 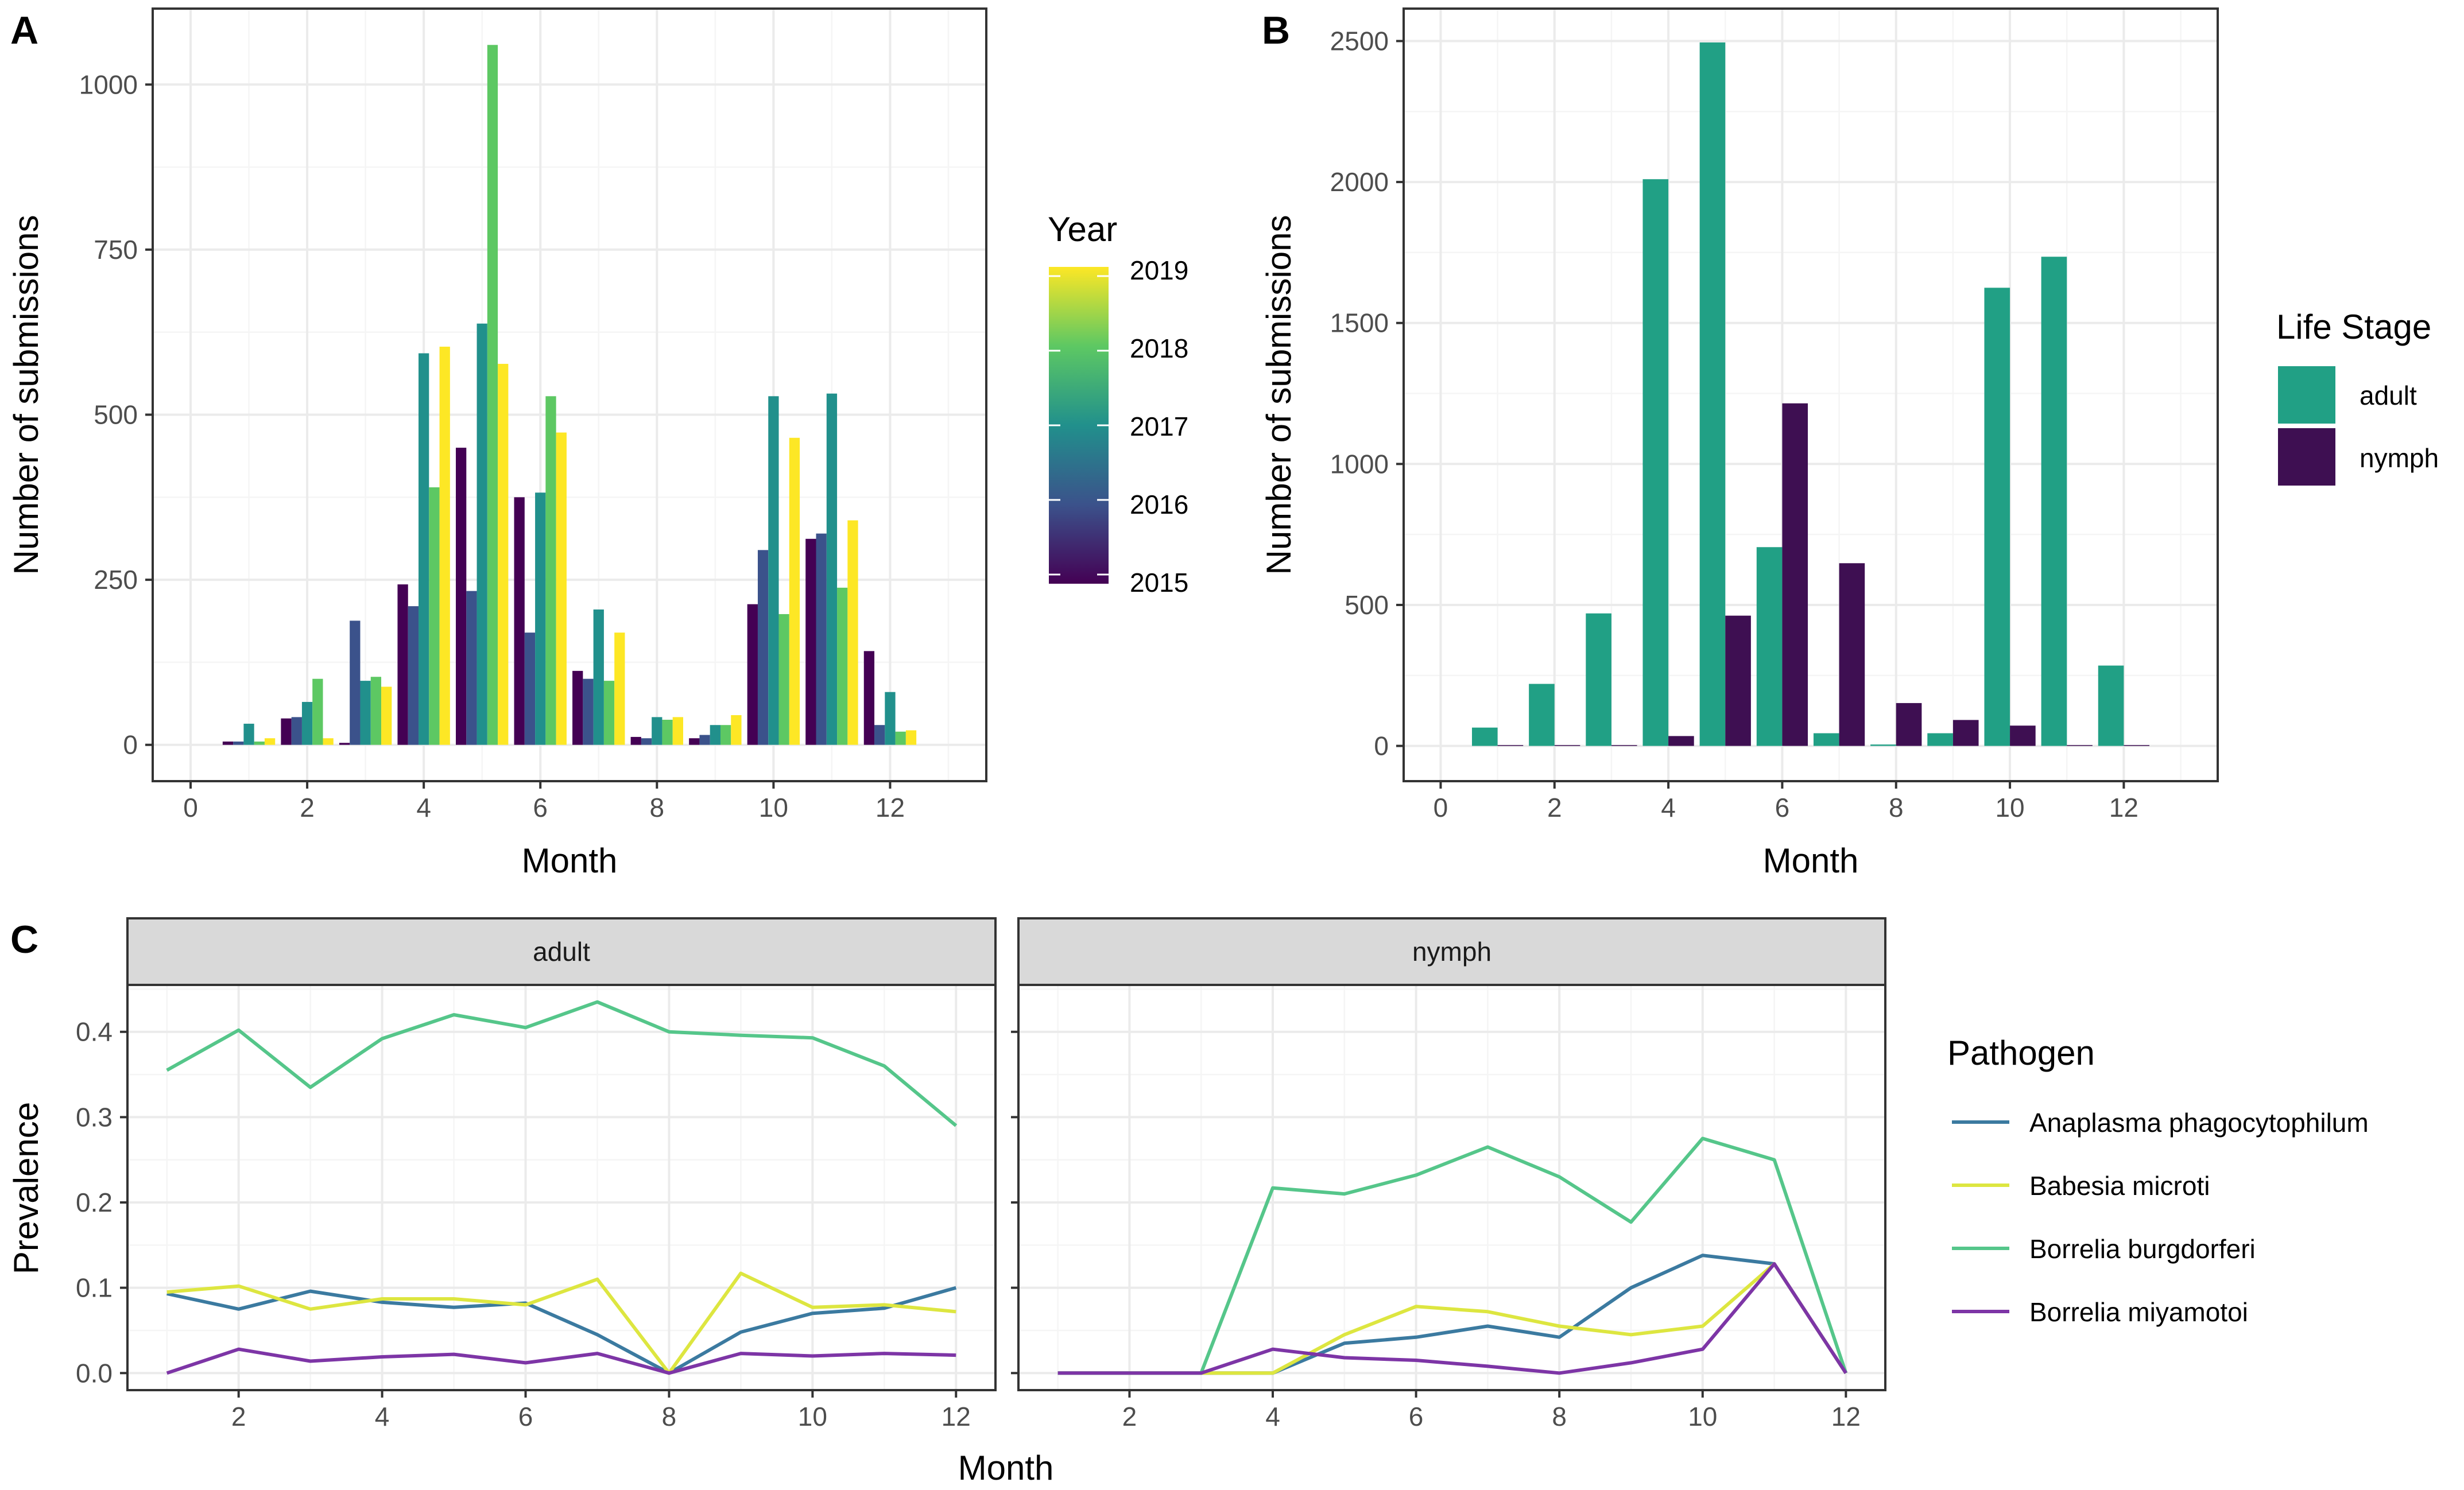 What do you see at coordinates (2021, 1053) in the screenshot?
I see `legend-pathogen-title: Pathogen` at bounding box center [2021, 1053].